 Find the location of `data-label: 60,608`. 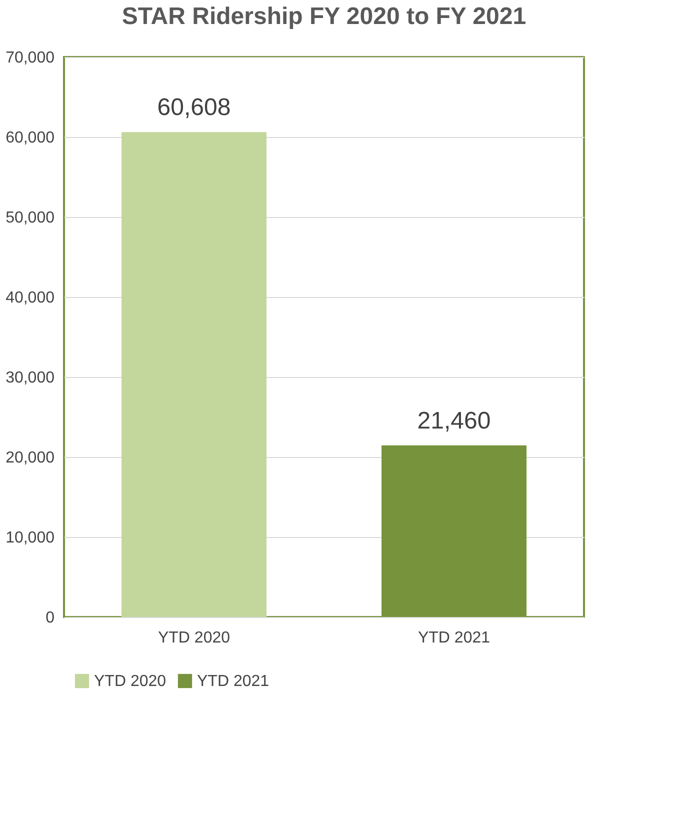

data-label: 60,608 is located at coordinates (194, 108).